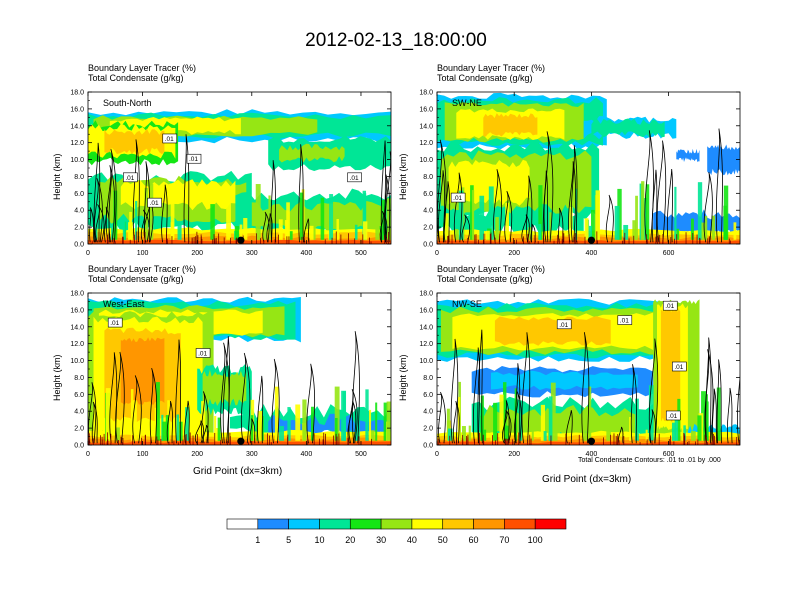 This screenshot has width=792, height=612. I want to click on colorbar-label: 1, so click(257, 540).